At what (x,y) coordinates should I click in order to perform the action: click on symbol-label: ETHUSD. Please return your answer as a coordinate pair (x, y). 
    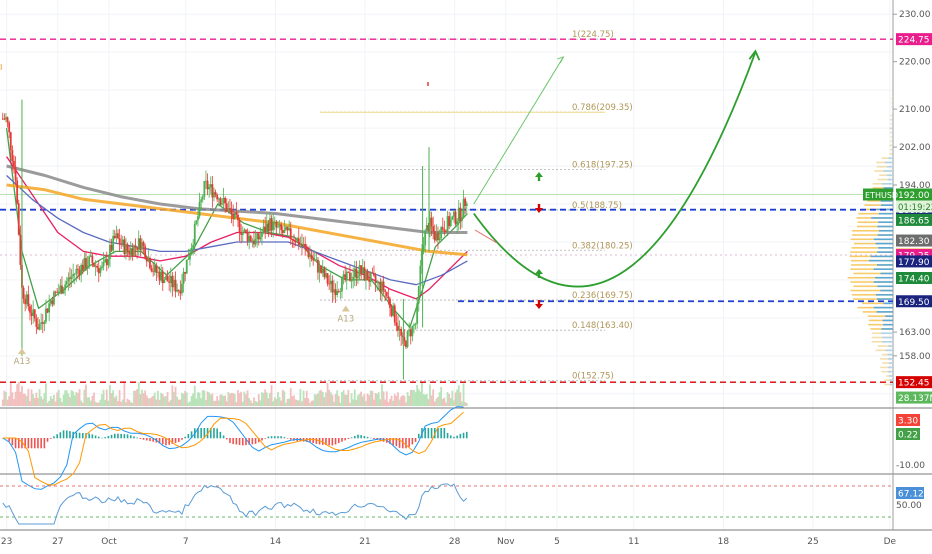
    Looking at the image, I should click on (881, 195).